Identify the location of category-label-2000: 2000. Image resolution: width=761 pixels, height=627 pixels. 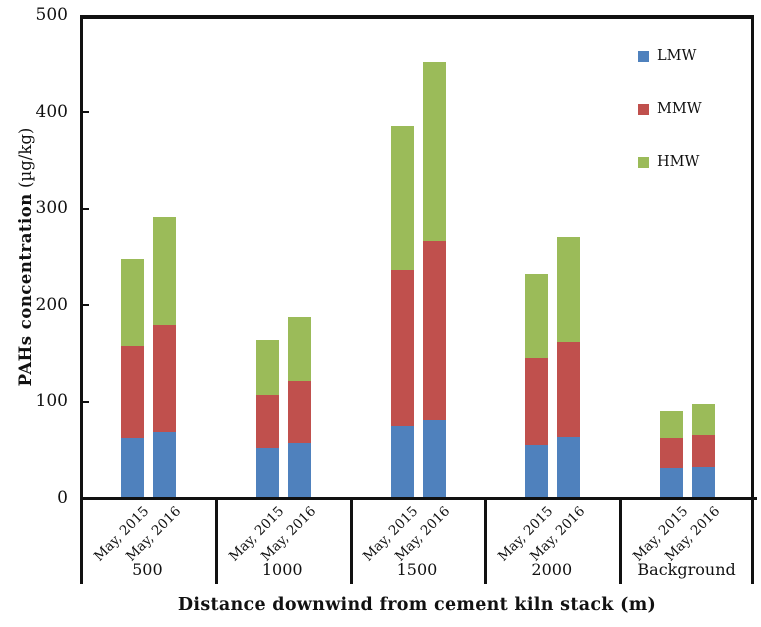
(552, 569).